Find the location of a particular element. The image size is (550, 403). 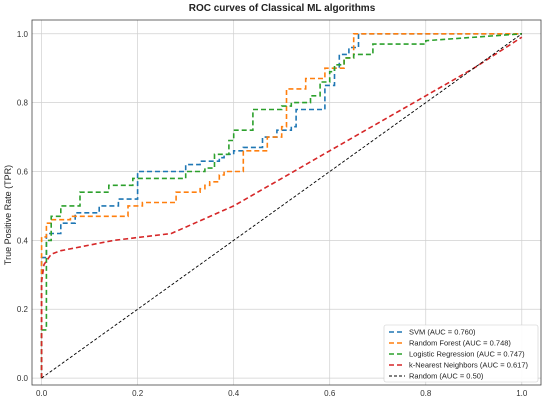

y-tick-label: 0.0 is located at coordinates (23, 378).